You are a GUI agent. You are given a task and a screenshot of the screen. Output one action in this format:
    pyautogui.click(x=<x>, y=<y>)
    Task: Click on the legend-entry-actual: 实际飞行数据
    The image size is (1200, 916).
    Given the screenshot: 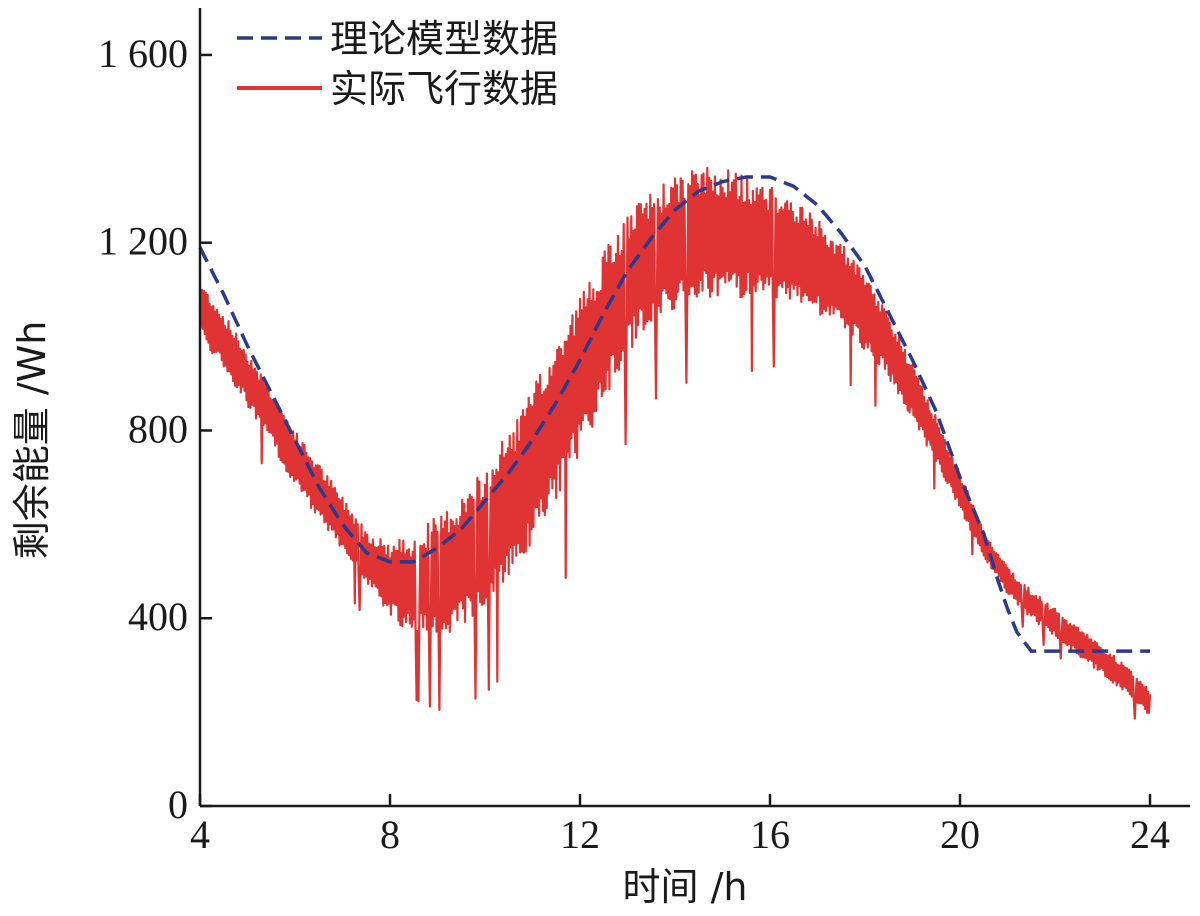 What is the action you would take?
    pyautogui.click(x=397, y=89)
    